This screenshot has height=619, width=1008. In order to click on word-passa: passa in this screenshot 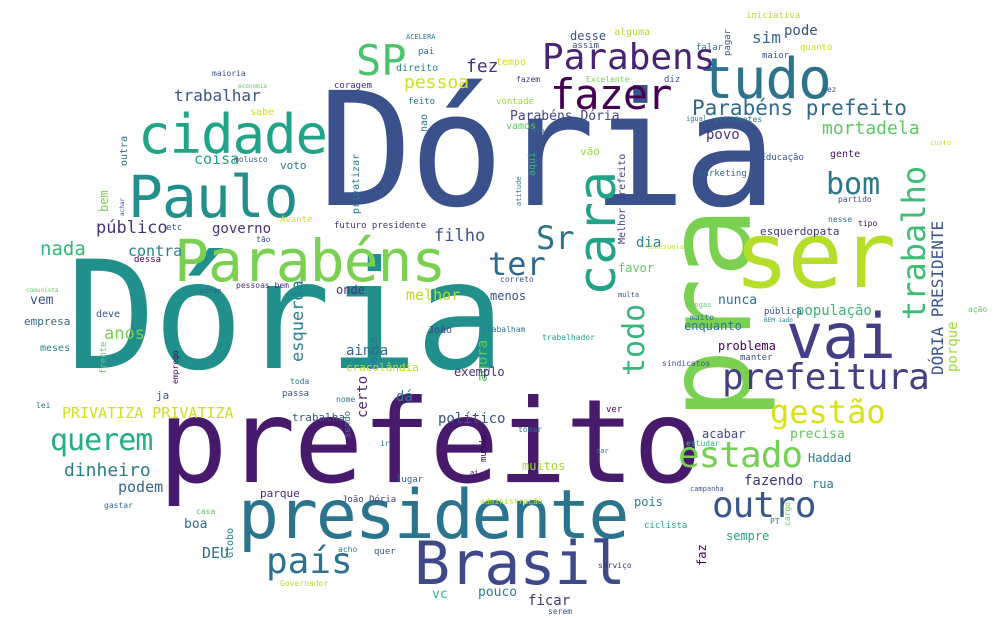, I will do `click(296, 394)`.